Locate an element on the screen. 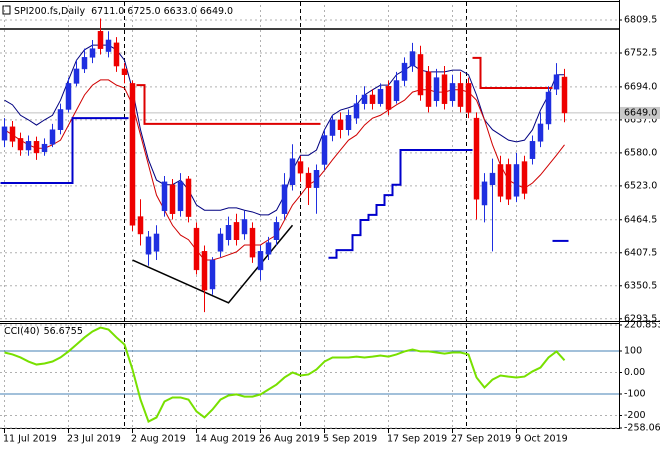 This screenshot has height=450, width=660. y-tick-label: 0.00 is located at coordinates (634, 372).